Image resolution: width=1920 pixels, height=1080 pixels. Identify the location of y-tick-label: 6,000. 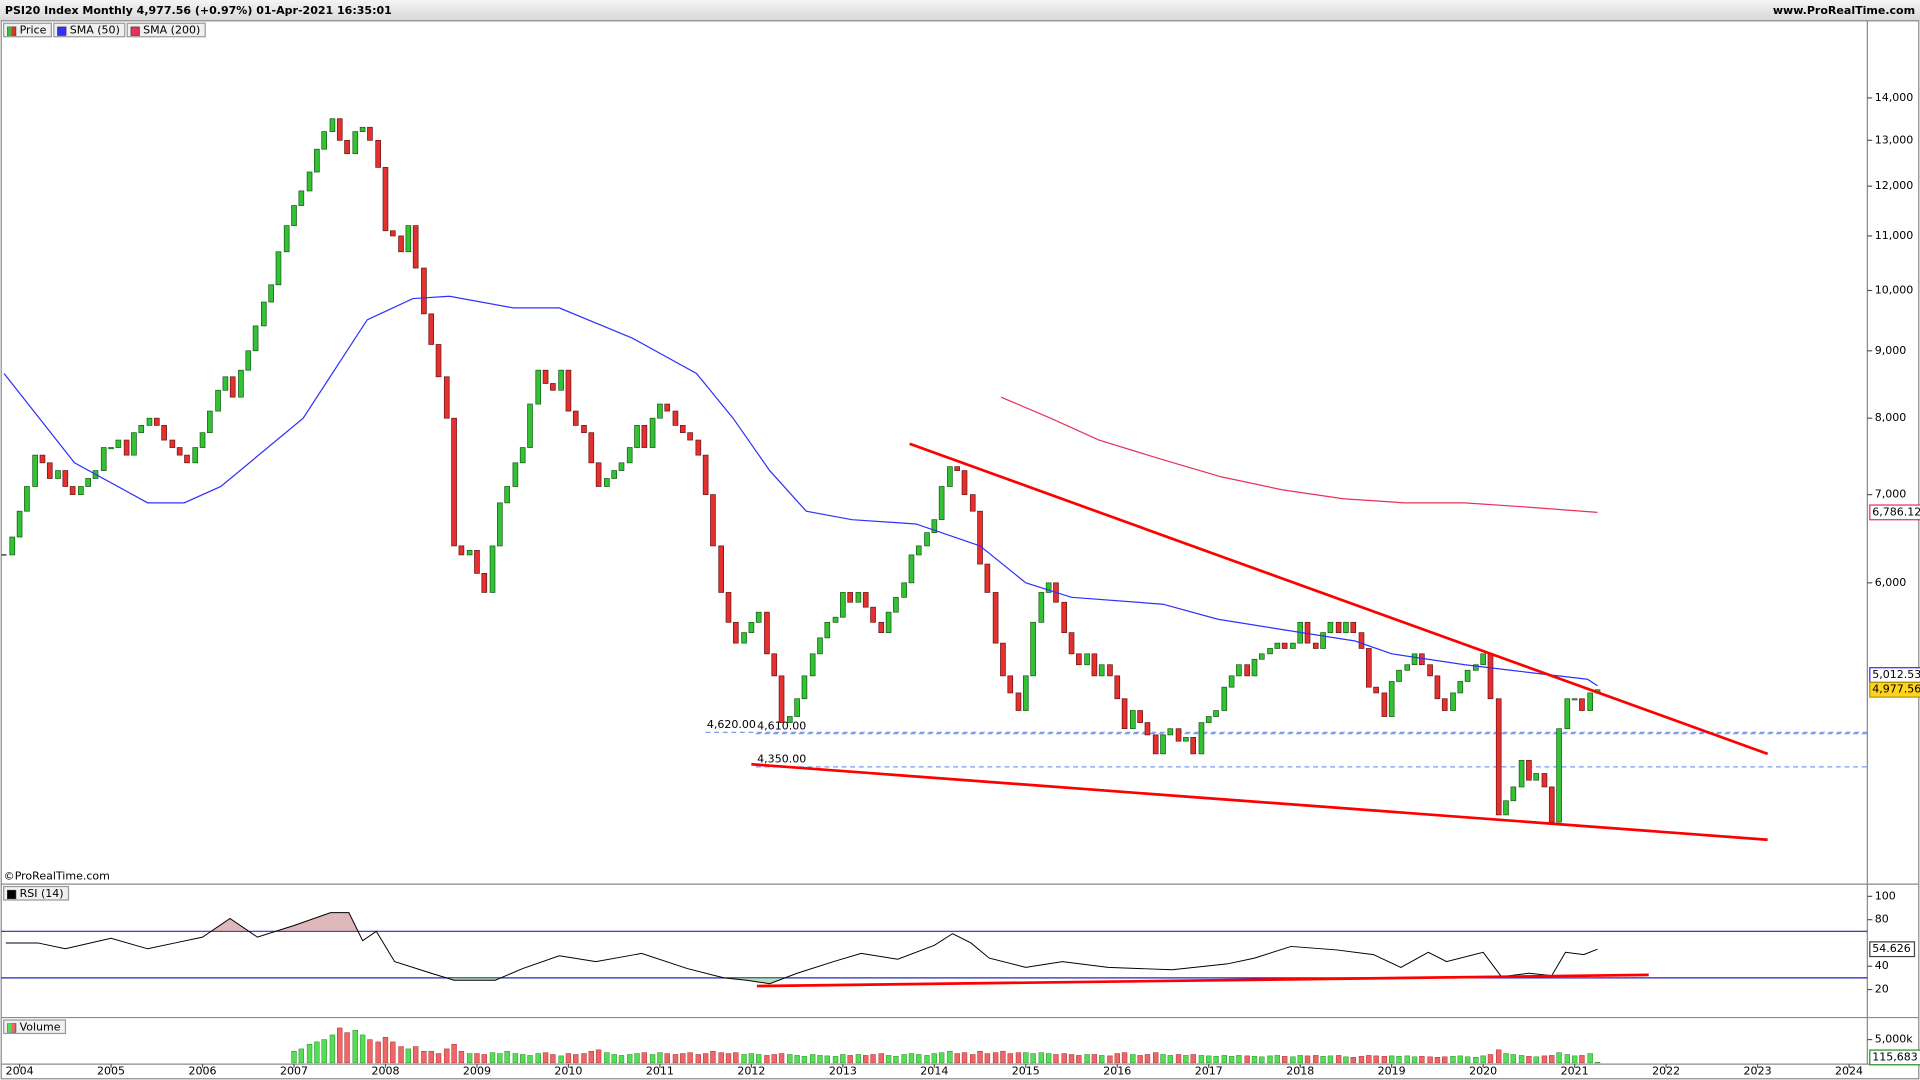
(1891, 582).